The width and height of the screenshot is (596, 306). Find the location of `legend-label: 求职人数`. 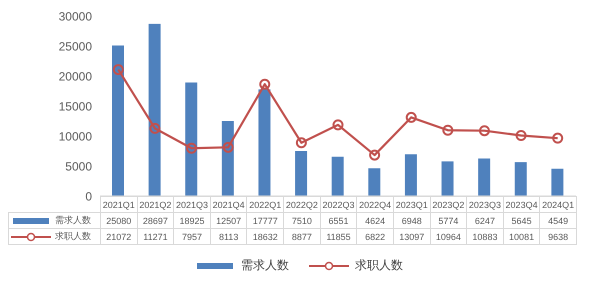

legend-label: 求职人数 is located at coordinates (73, 236).